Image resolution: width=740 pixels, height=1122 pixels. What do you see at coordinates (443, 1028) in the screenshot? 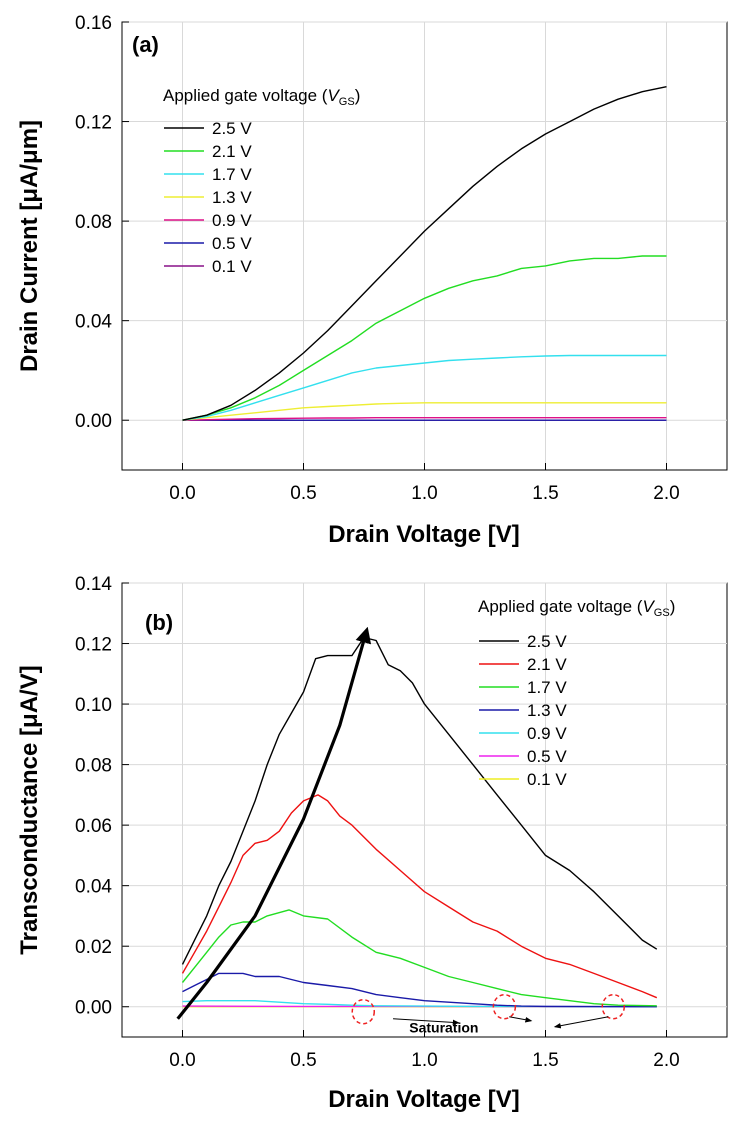
I see `saturation-label: Saturation` at bounding box center [443, 1028].